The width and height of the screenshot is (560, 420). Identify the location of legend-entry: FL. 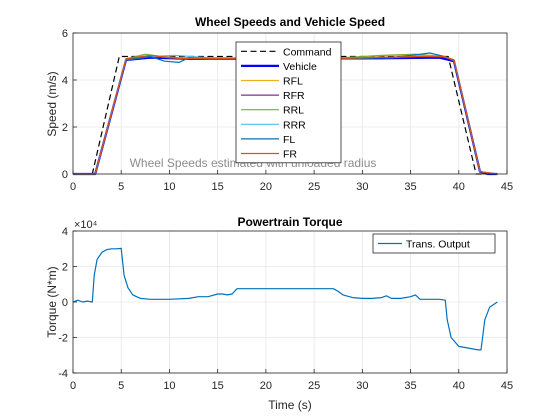
(289, 140).